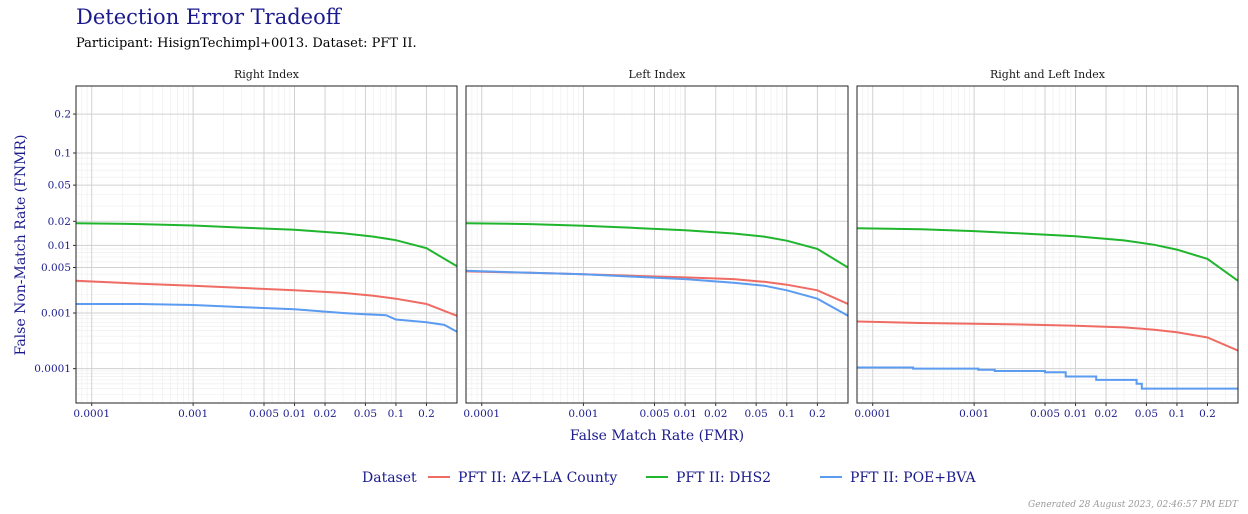  Describe the element at coordinates (389, 478) in the screenshot. I see `legend-title: Dataset` at that location.